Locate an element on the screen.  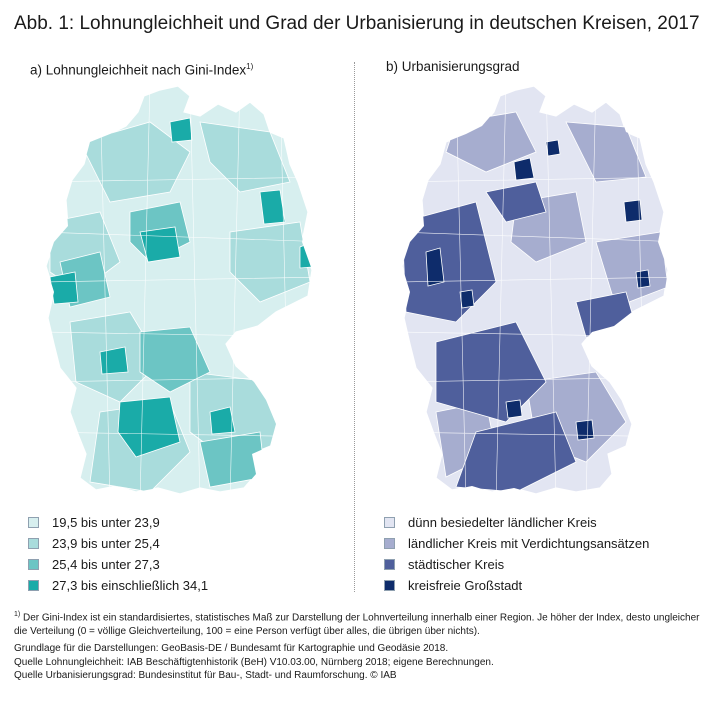
legend-a-item: 27,3 bis einschließlich 34,1 is located at coordinates (118, 585).